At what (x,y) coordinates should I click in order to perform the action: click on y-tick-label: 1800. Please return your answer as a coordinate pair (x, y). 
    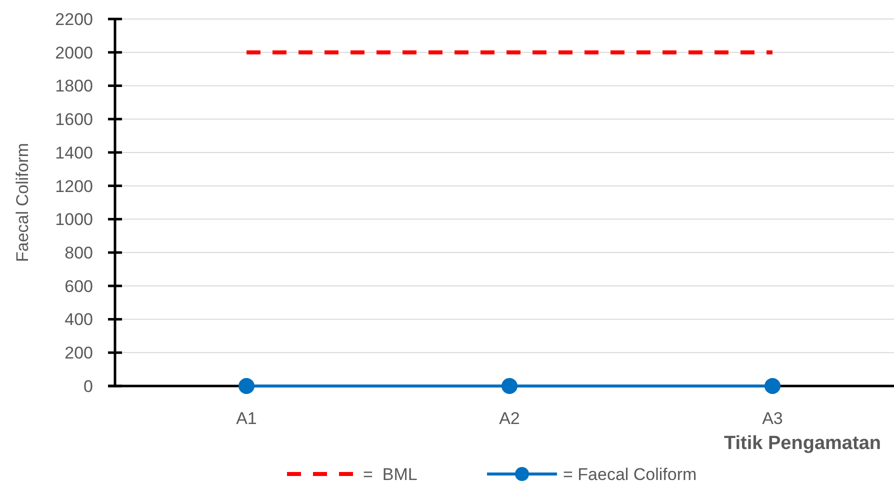
    Looking at the image, I should click on (74, 86).